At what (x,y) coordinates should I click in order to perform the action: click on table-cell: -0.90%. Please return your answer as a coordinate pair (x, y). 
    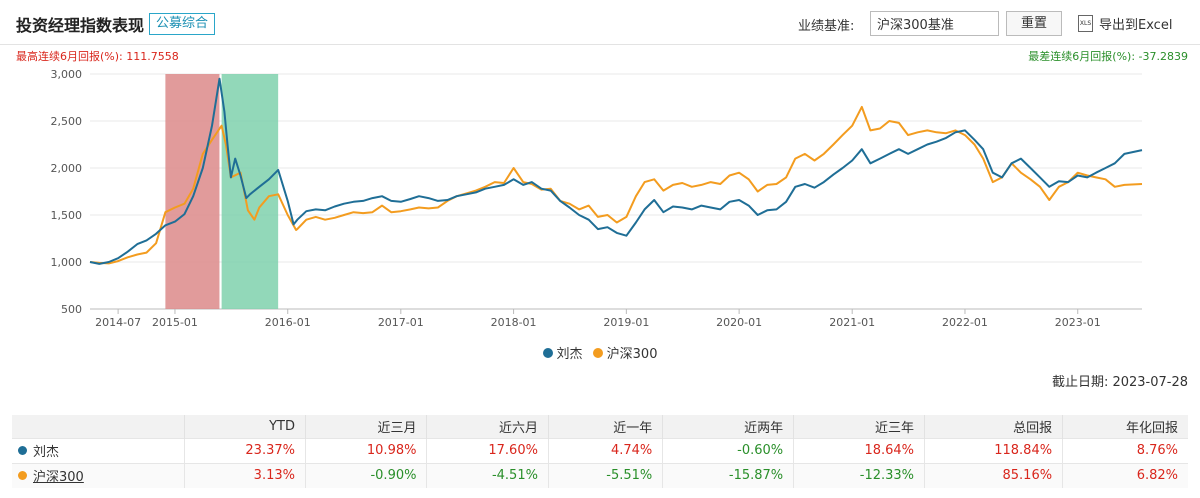
    Looking at the image, I should click on (366, 475).